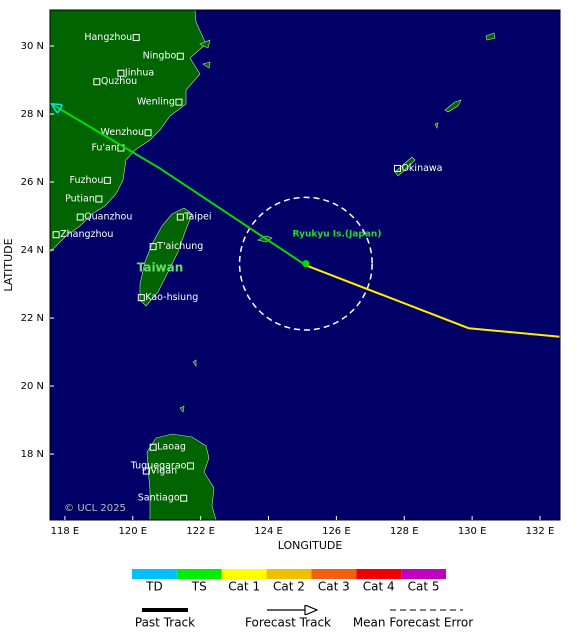  I want to click on city-label: Taipei, so click(197, 217).